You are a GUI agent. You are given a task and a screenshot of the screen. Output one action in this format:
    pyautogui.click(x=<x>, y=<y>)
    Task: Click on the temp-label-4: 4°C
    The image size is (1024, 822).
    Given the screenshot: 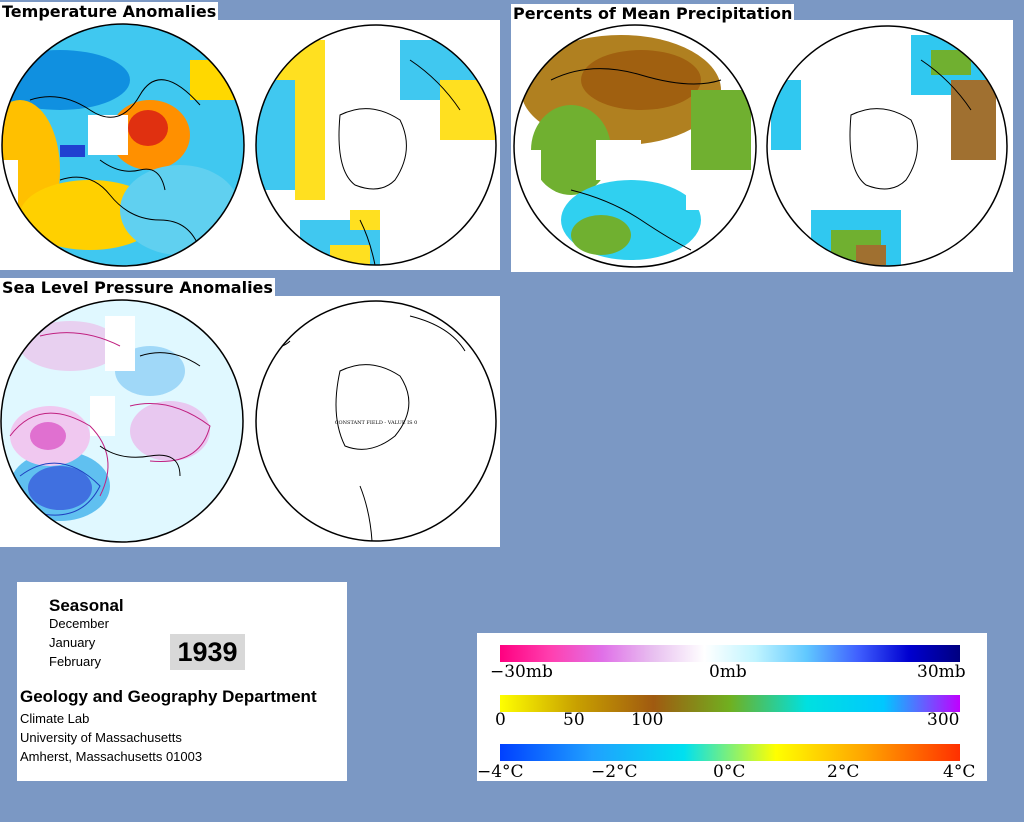 What is the action you would take?
    pyautogui.click(x=959, y=772)
    